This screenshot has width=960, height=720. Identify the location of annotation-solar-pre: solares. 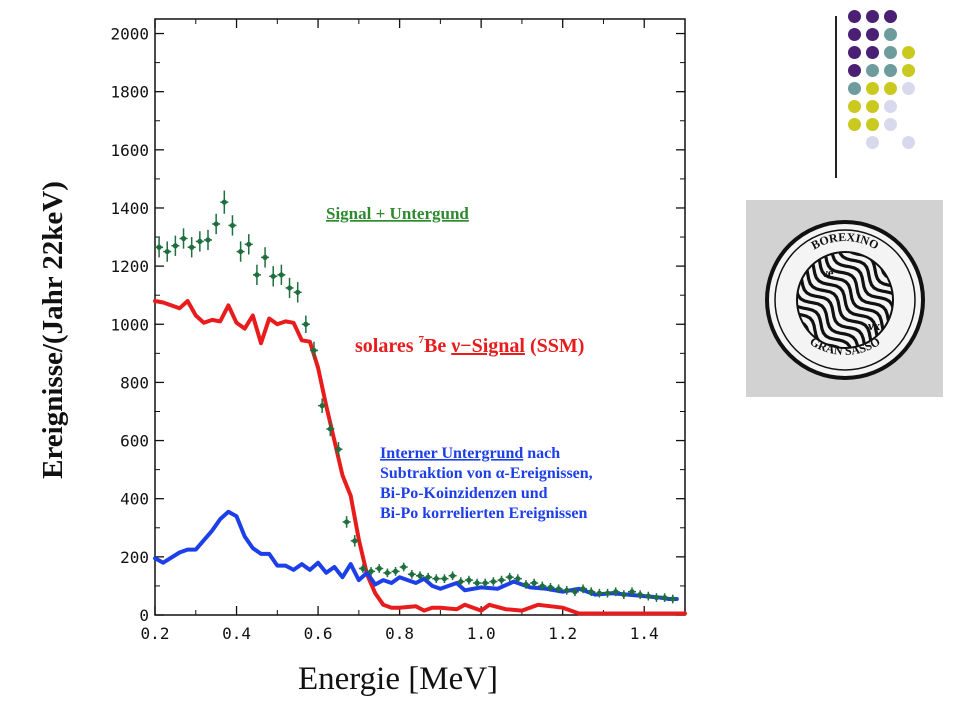
(387, 346).